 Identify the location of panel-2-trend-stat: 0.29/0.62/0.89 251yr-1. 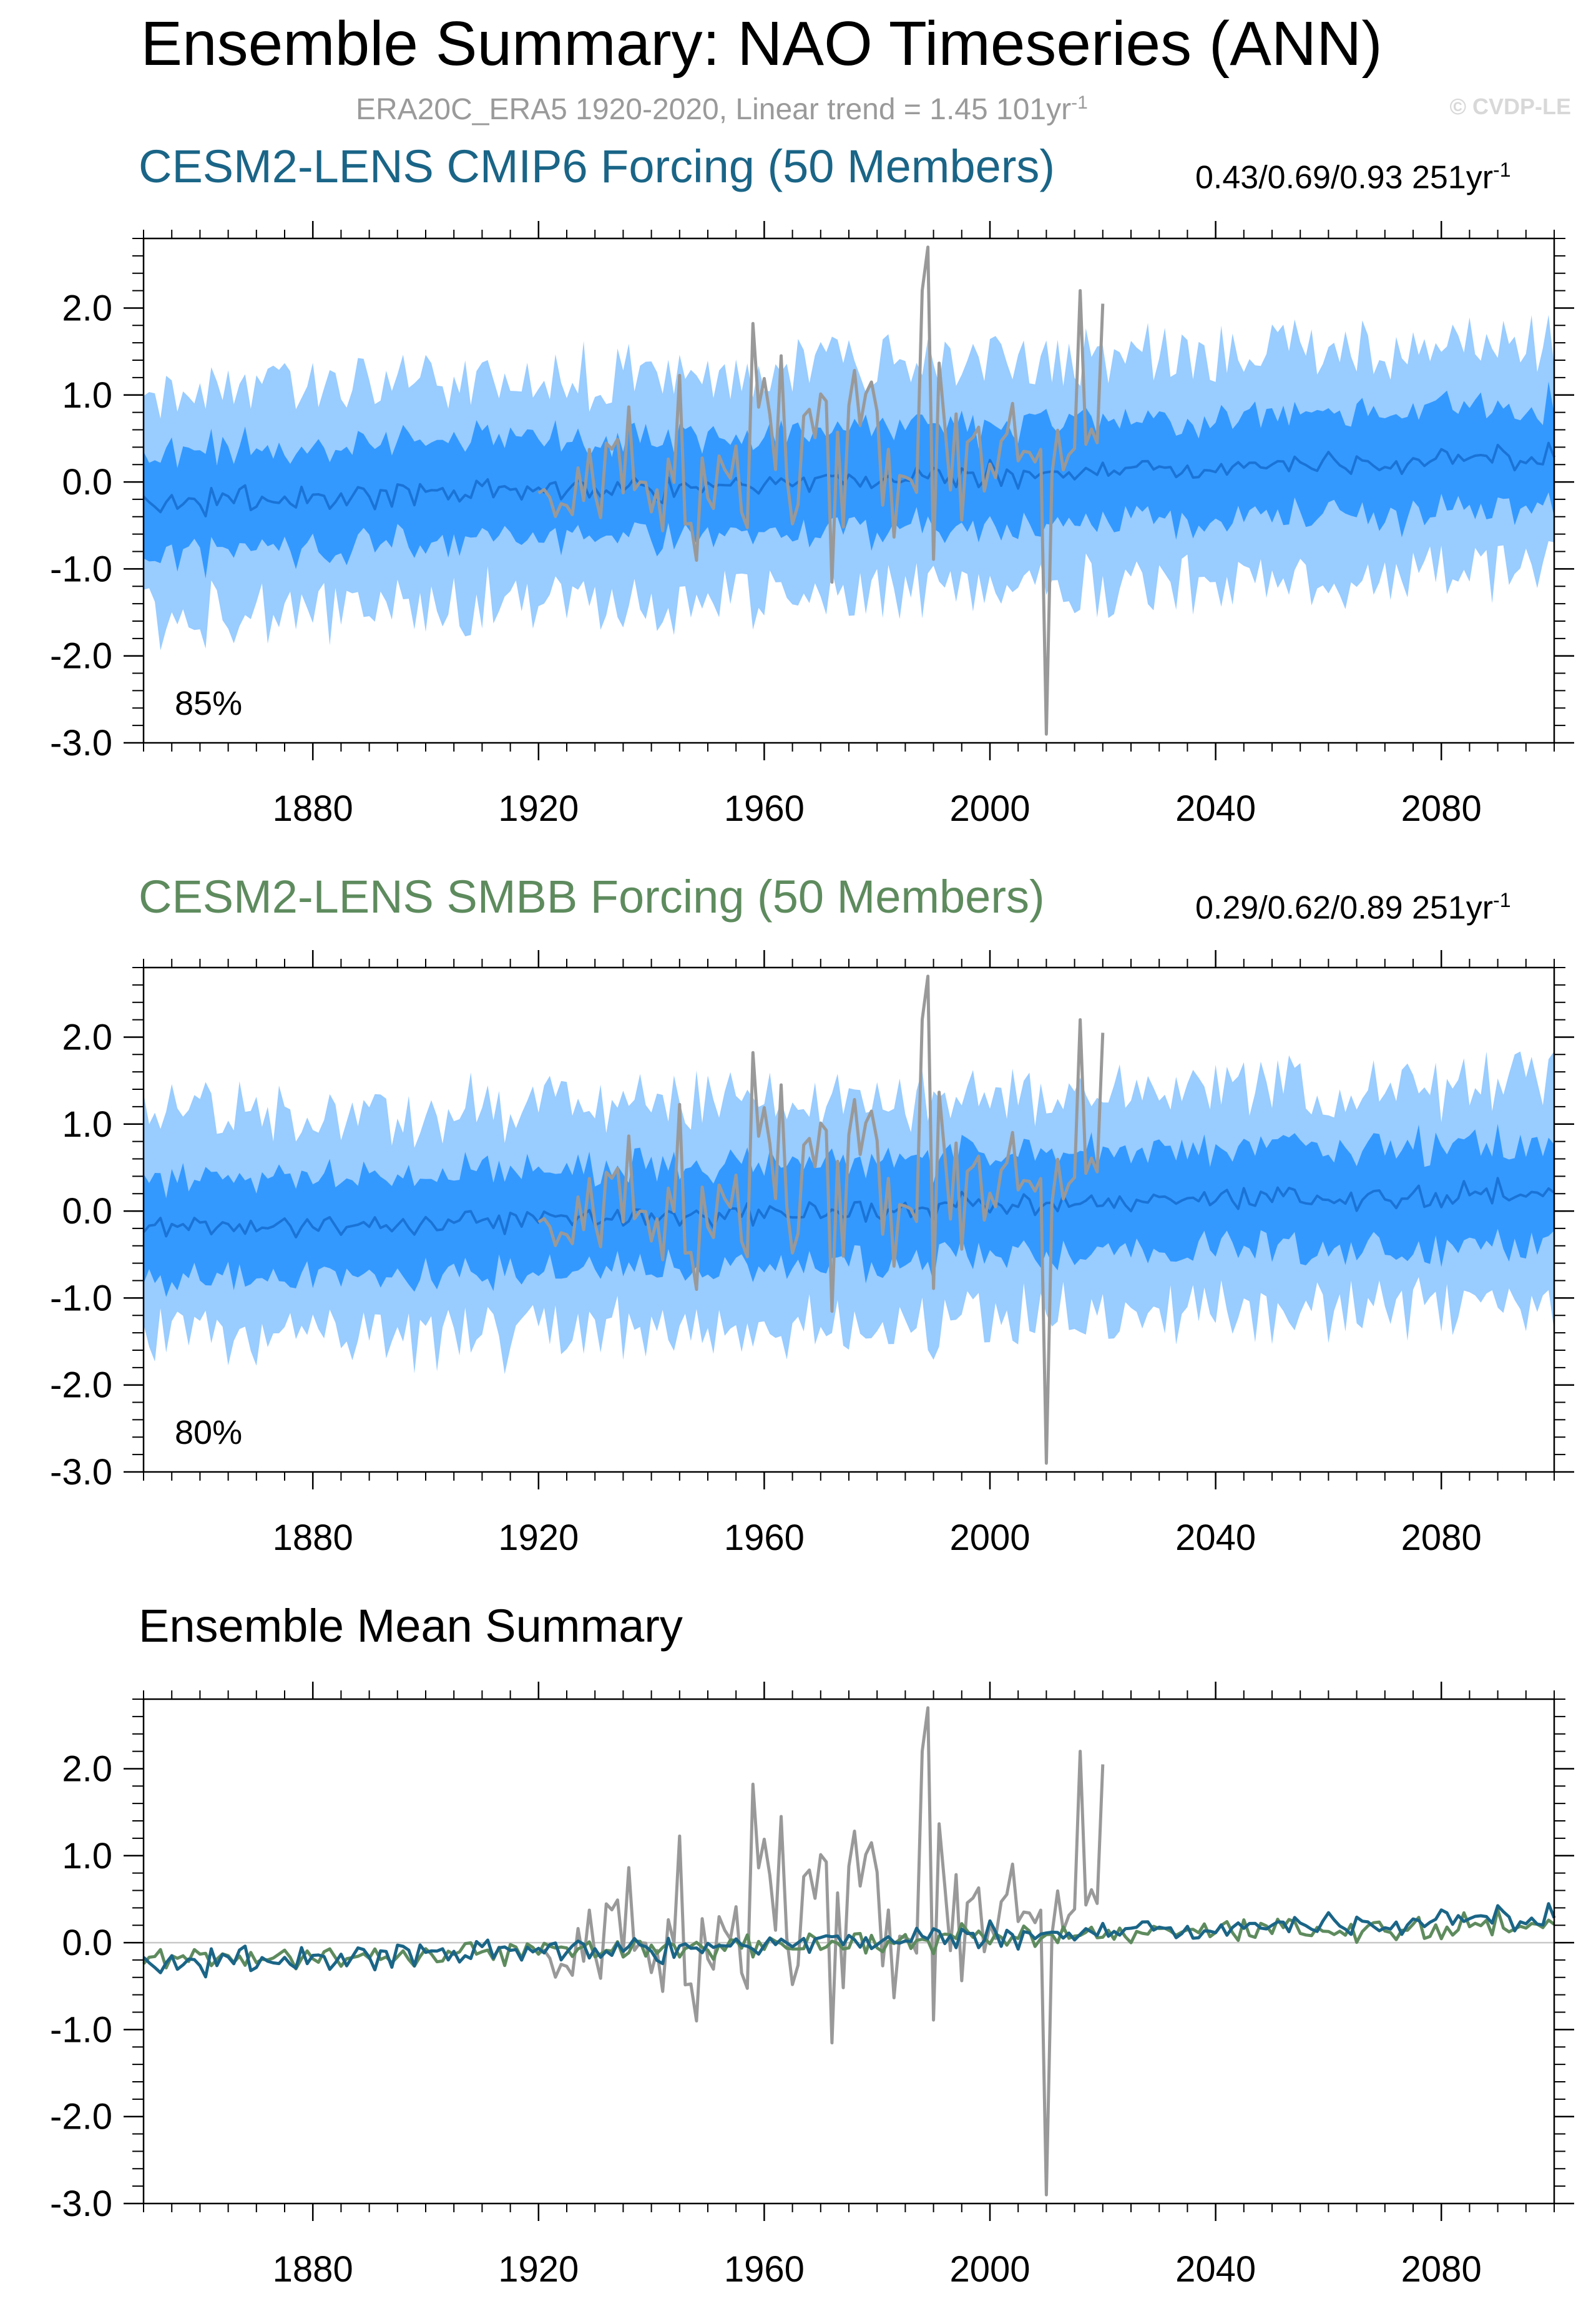
(1353, 904).